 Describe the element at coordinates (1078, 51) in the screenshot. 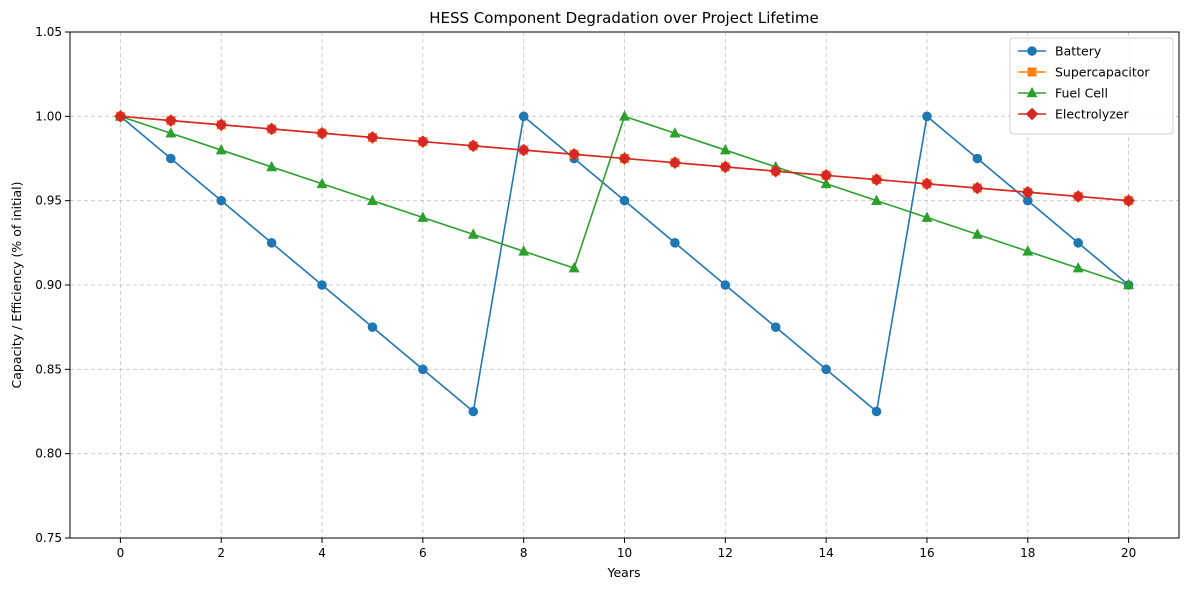

I see `legend-label: Battery` at that location.